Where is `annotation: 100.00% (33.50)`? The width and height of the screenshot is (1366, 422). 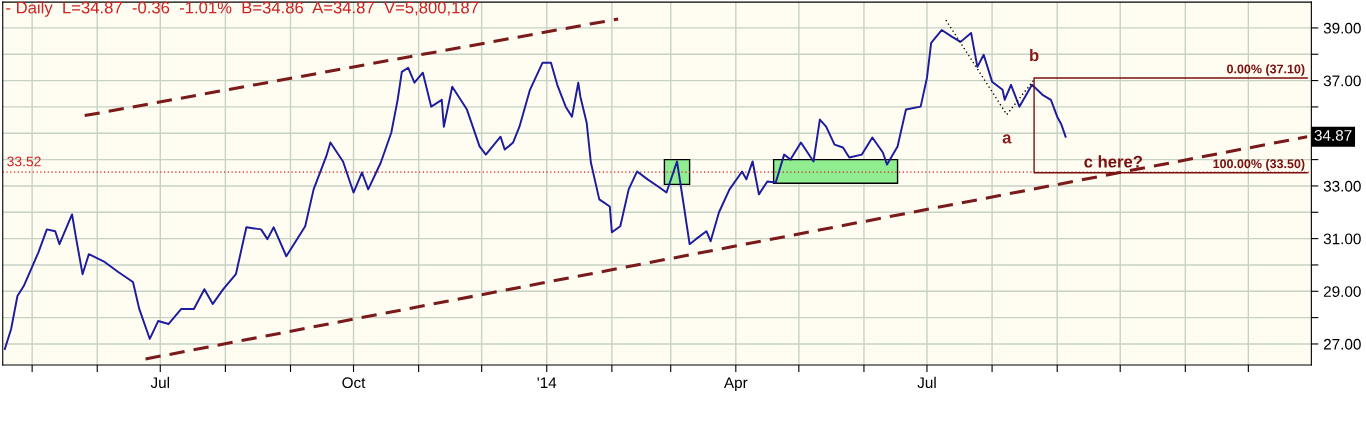 annotation: 100.00% (33.50) is located at coordinates (1259, 165).